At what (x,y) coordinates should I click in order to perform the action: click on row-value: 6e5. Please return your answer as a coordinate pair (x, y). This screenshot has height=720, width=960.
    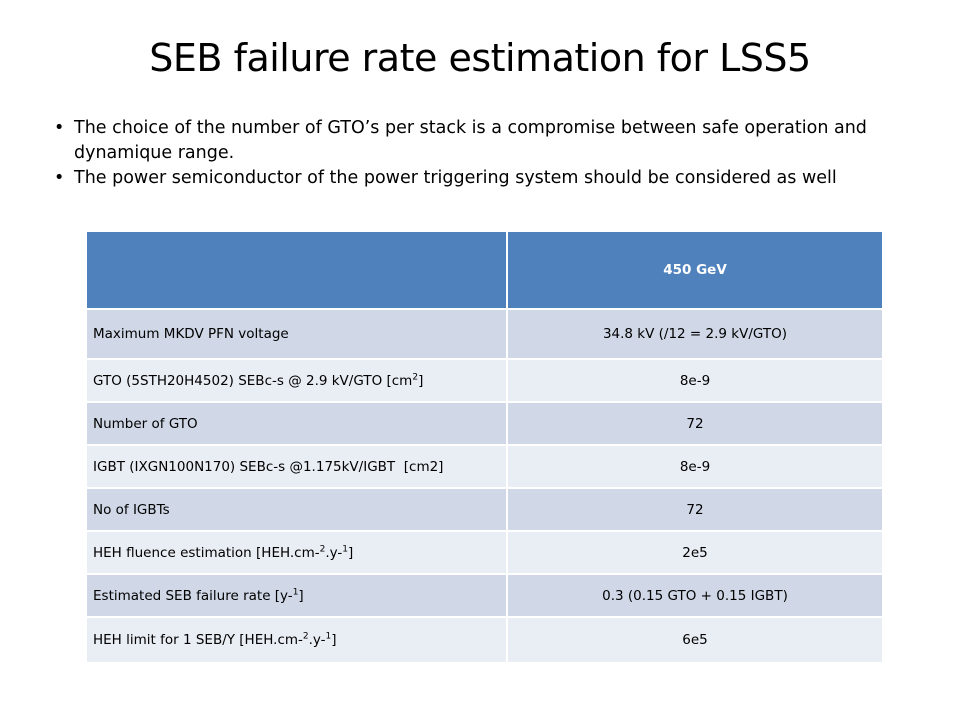
    Looking at the image, I should click on (694, 639).